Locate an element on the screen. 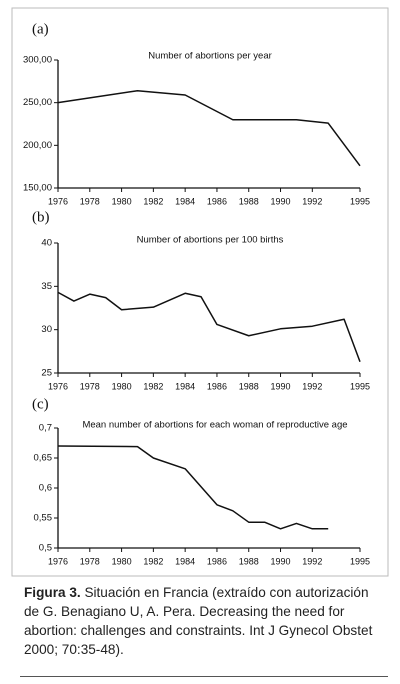 The image size is (400, 684). chart-title: Number of abortions per 100 births is located at coordinates (210, 240).